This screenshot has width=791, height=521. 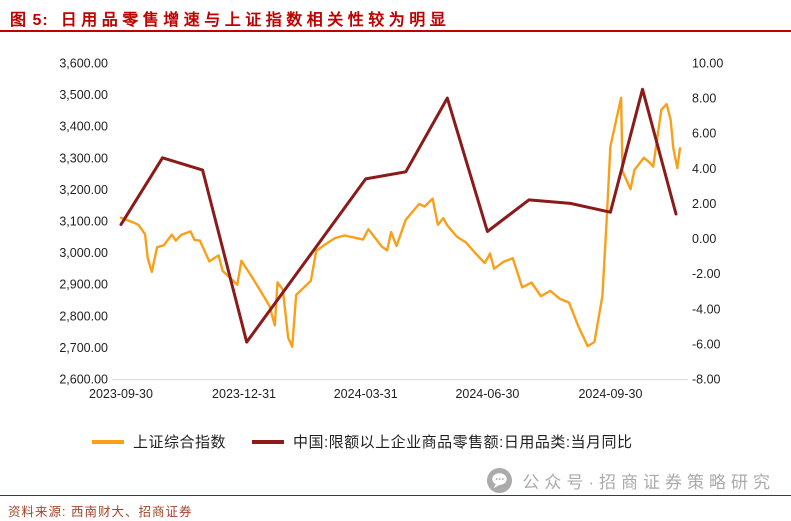 What do you see at coordinates (704, 204) in the screenshot?
I see `right-axis-tick-label: 2.00` at bounding box center [704, 204].